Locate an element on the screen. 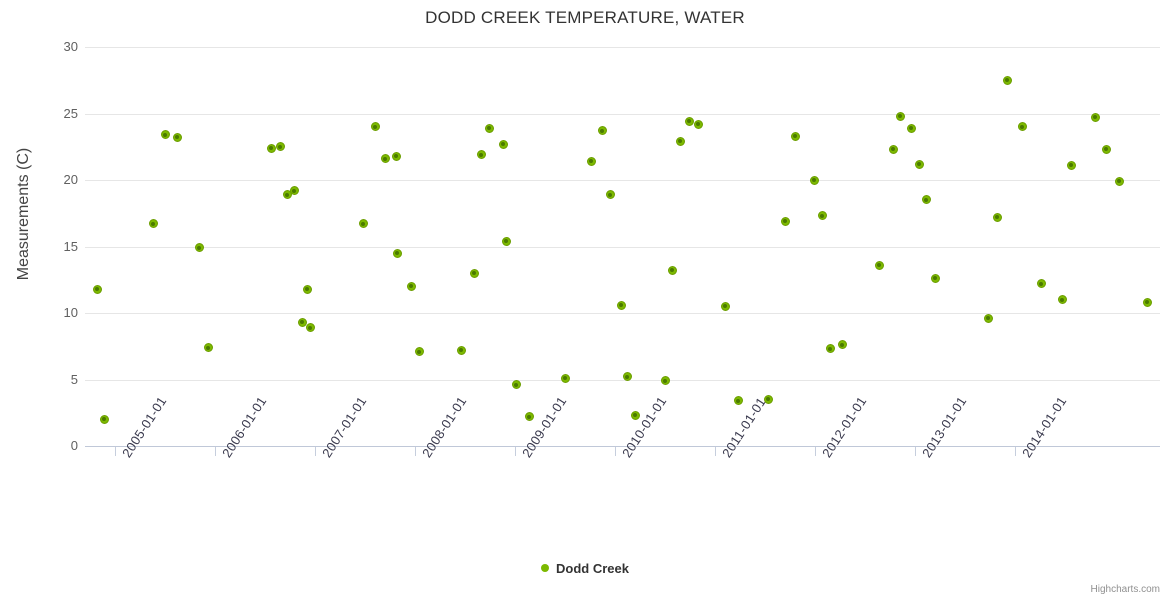  legend-item-dodd-creek: Dodd Creek is located at coordinates (585, 568).